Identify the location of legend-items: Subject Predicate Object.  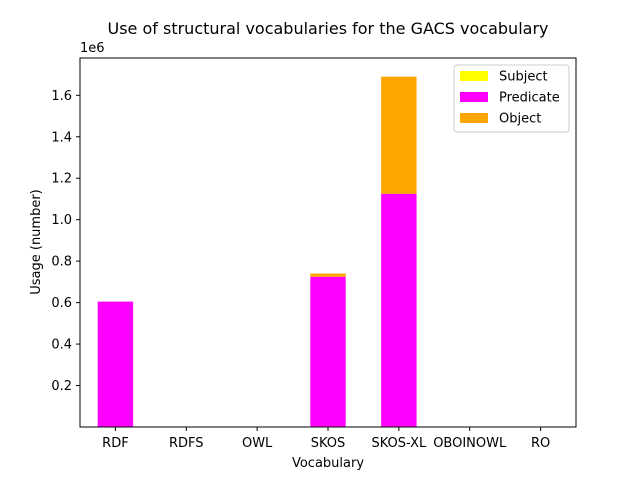
(510, 98).